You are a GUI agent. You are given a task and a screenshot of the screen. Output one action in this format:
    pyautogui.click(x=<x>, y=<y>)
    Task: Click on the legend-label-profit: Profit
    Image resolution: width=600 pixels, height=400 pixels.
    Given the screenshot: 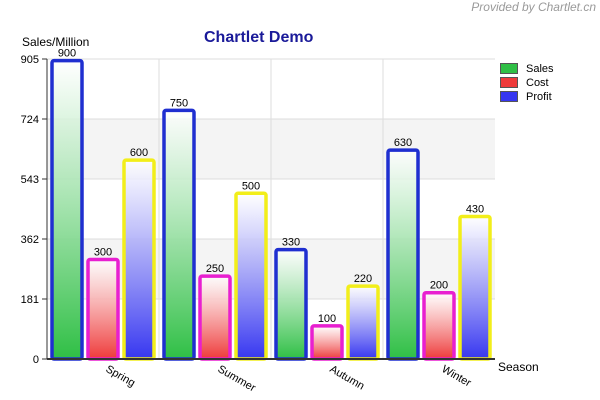 What is the action you would take?
    pyautogui.click(x=539, y=96)
    